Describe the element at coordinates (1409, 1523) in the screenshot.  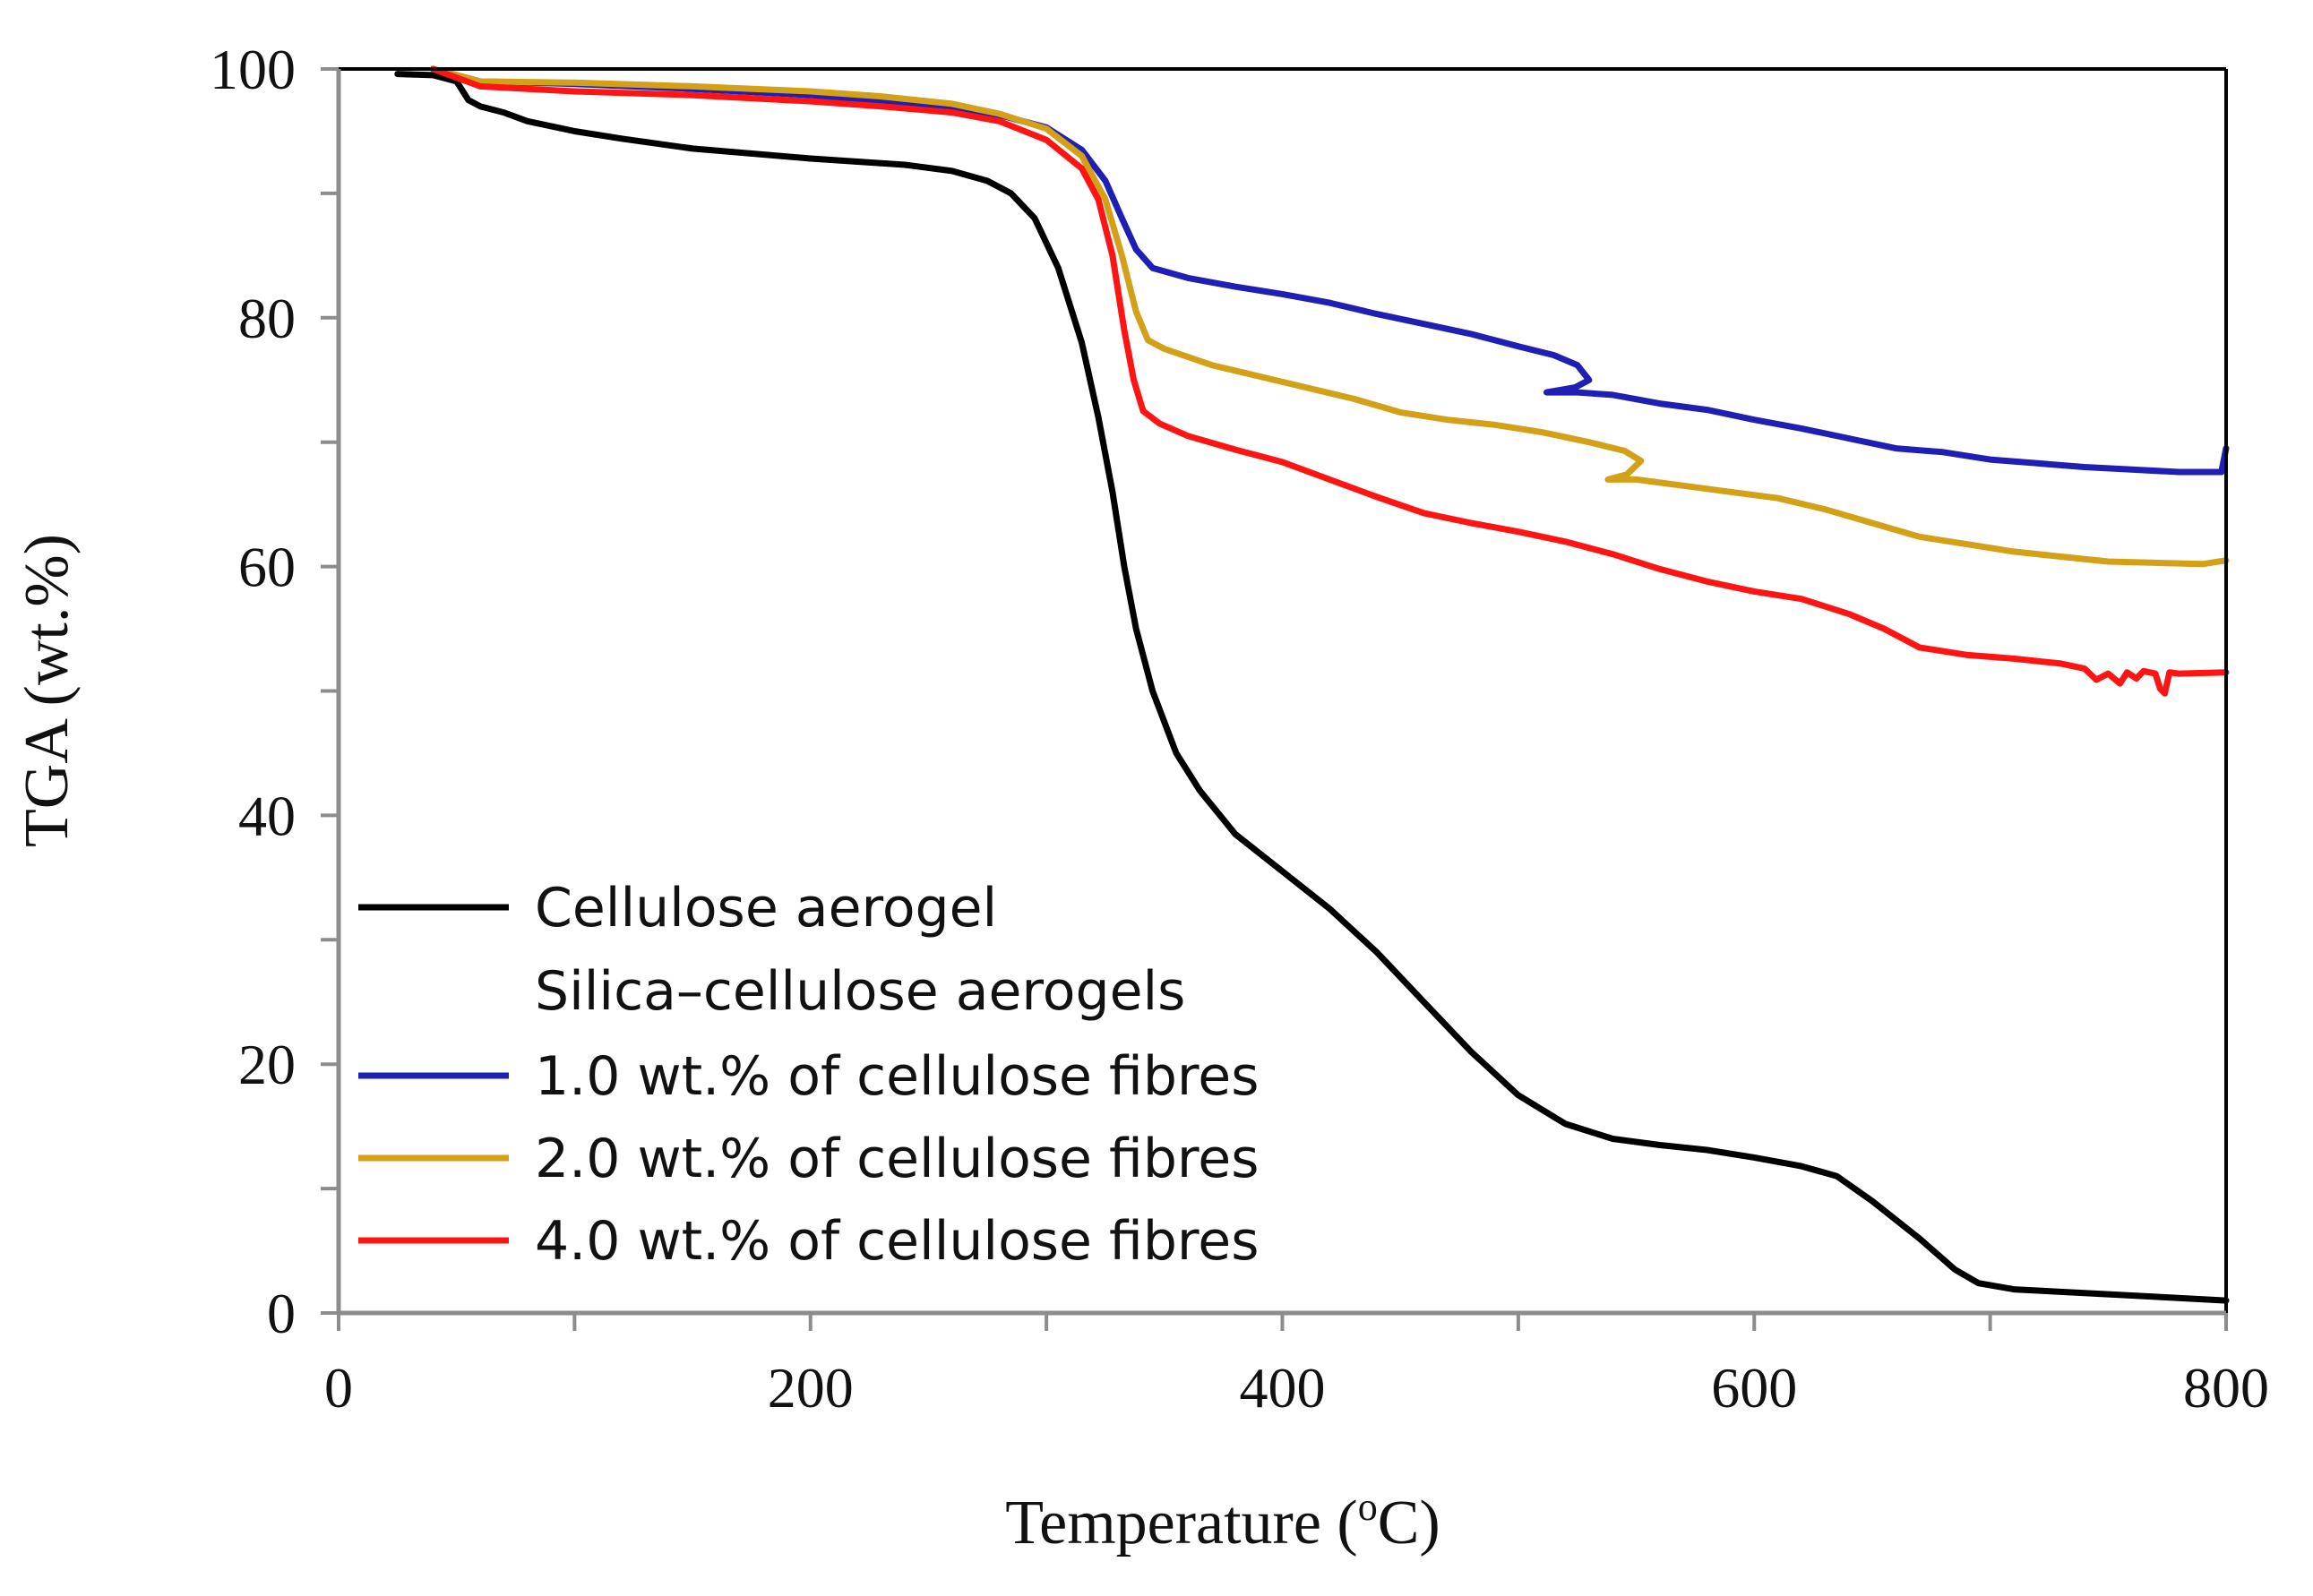
I see `x-axis-title-unit: C)` at that location.